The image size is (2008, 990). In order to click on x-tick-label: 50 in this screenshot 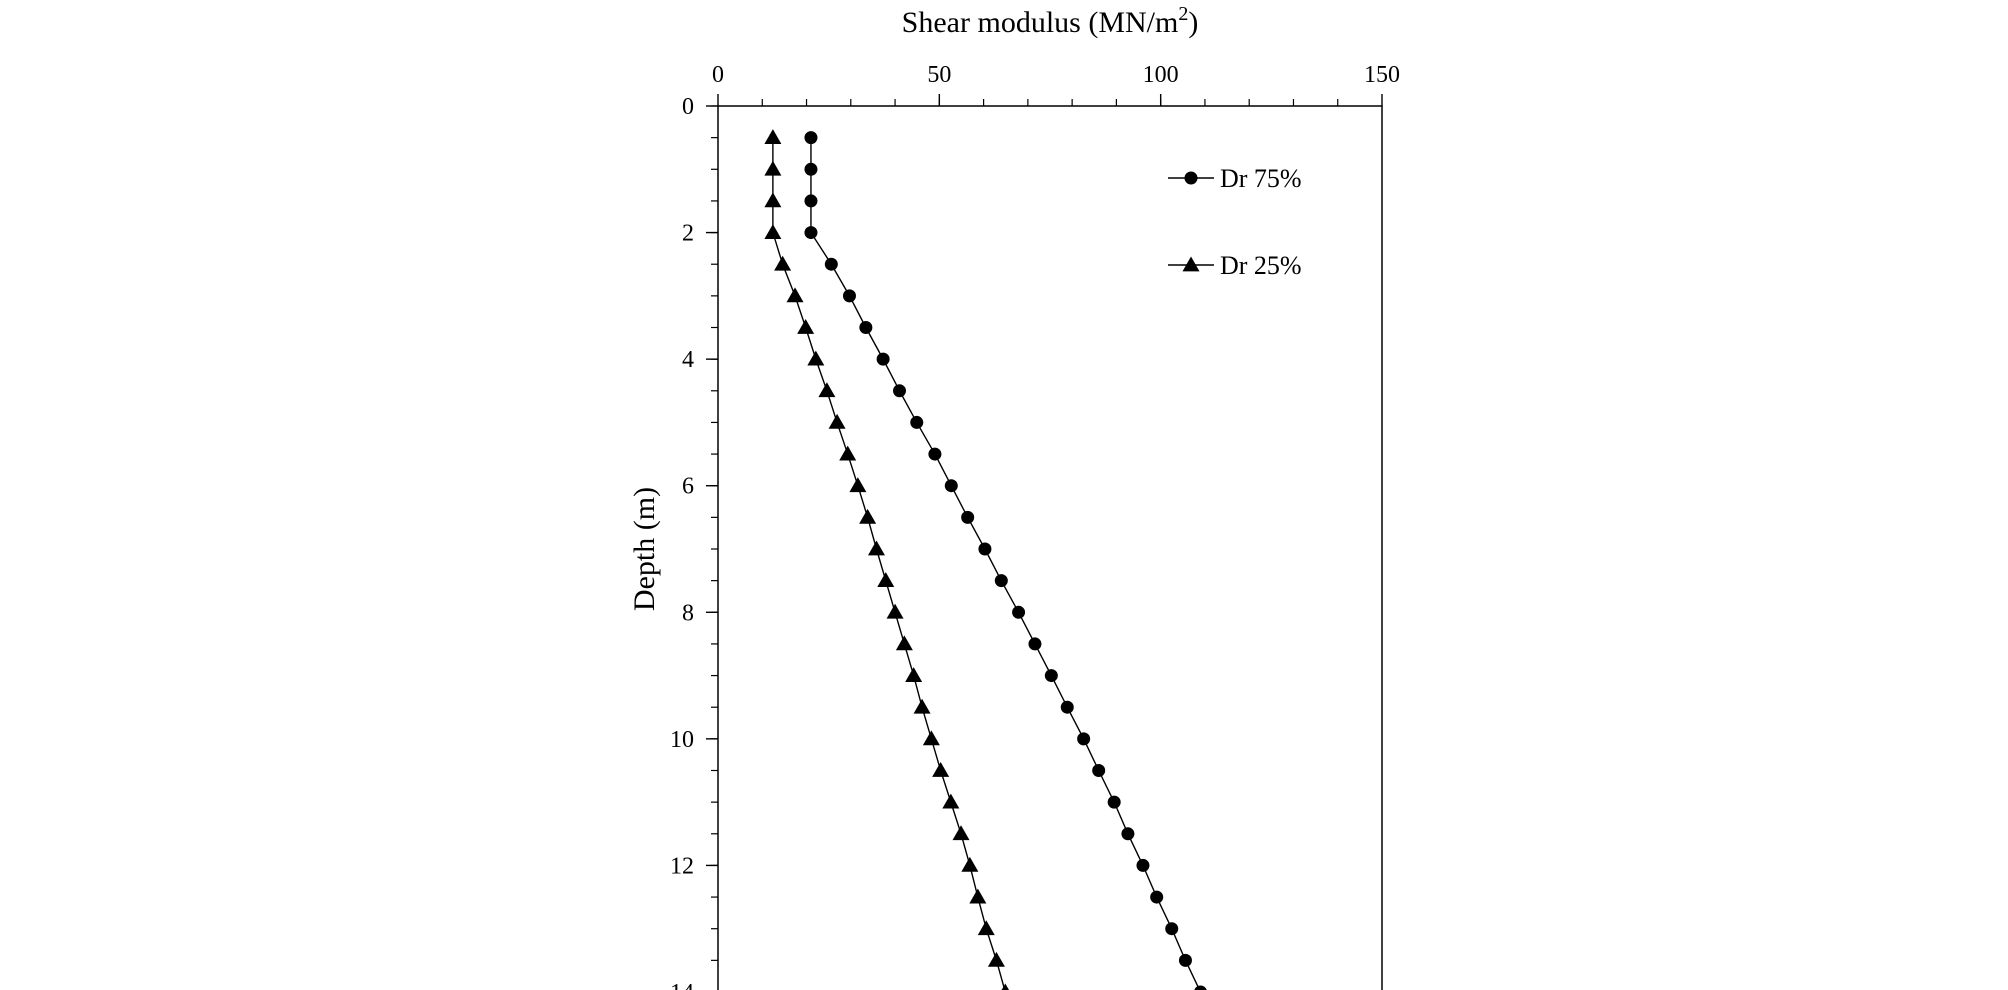, I will do `click(939, 75)`.